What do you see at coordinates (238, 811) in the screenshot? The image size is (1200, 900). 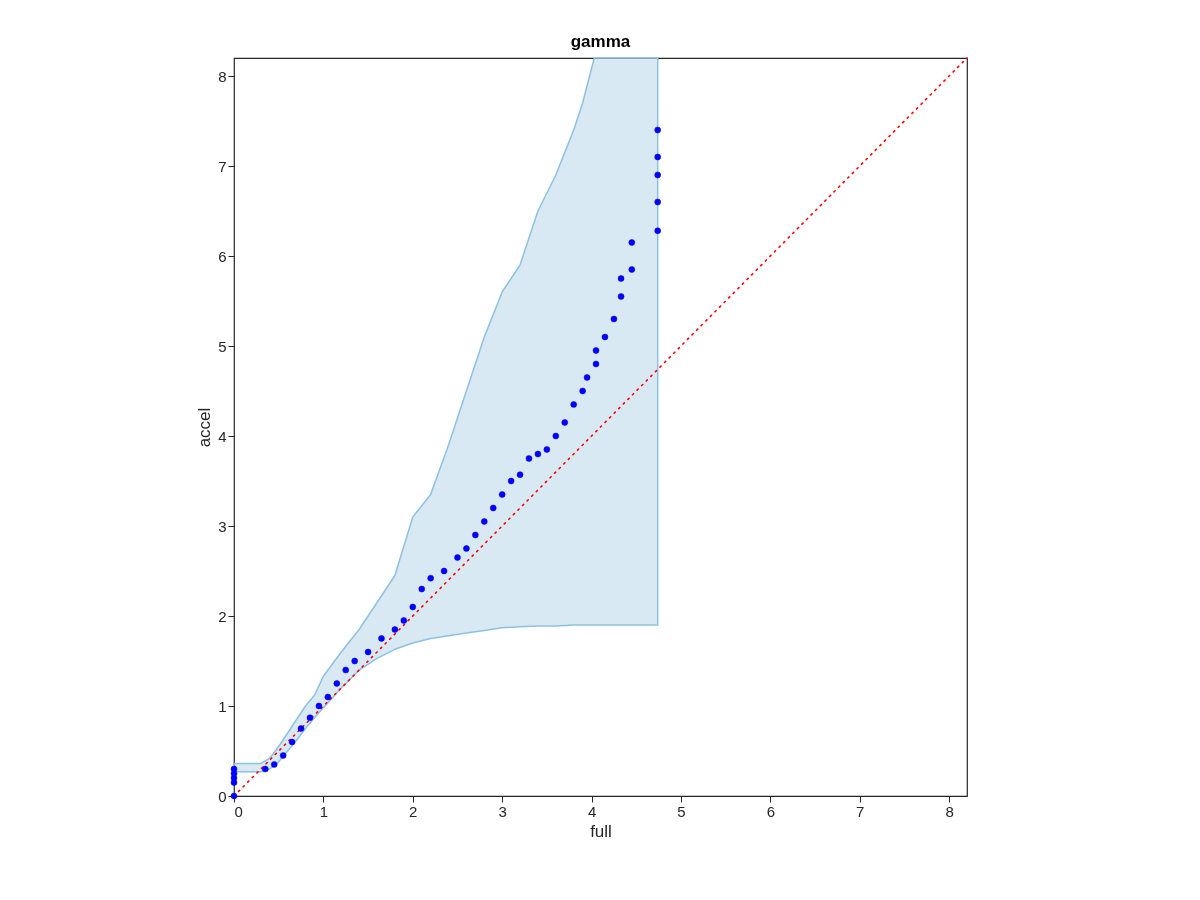 I see `x-tick-label: 0` at bounding box center [238, 811].